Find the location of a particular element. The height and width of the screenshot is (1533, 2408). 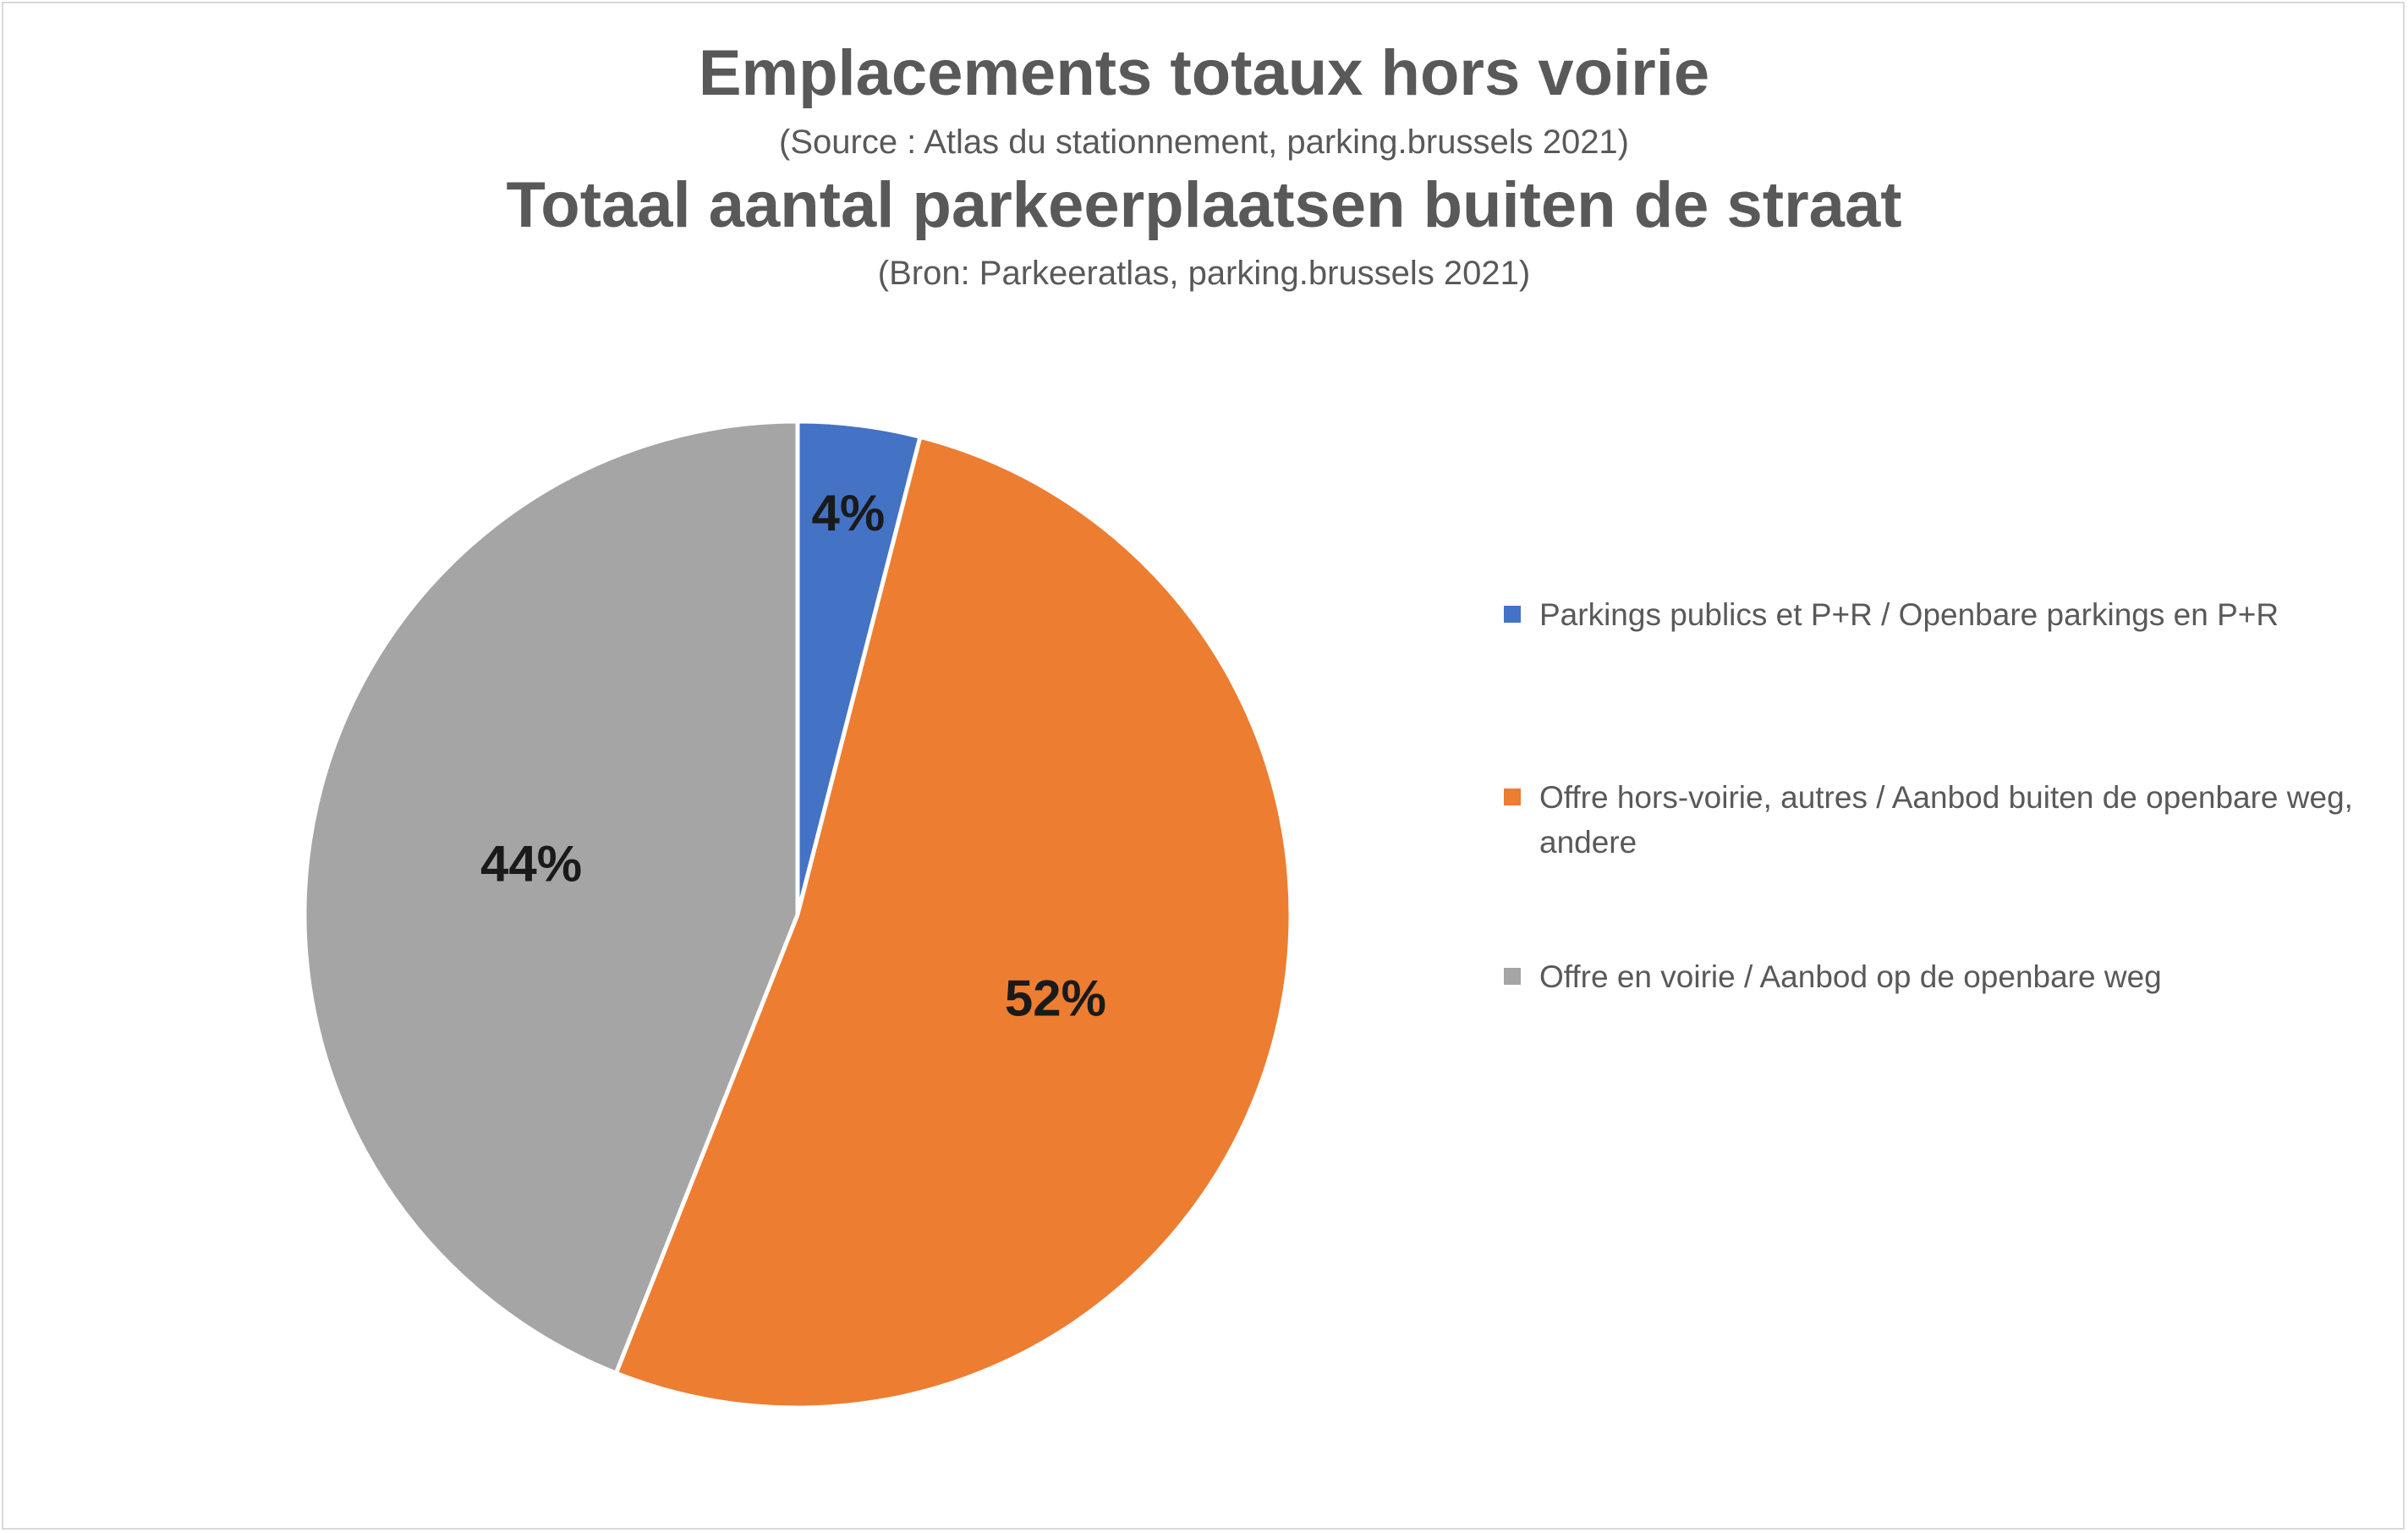

data-label-slice-3: 44% is located at coordinates (531, 863).